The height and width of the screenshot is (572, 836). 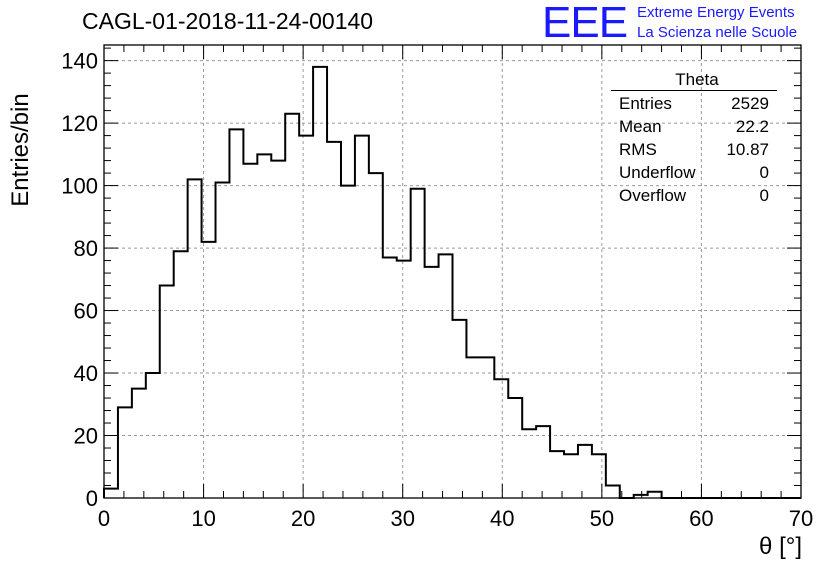 I want to click on y-axis-label-wrap: Entries/bin, so click(x=21, y=149).